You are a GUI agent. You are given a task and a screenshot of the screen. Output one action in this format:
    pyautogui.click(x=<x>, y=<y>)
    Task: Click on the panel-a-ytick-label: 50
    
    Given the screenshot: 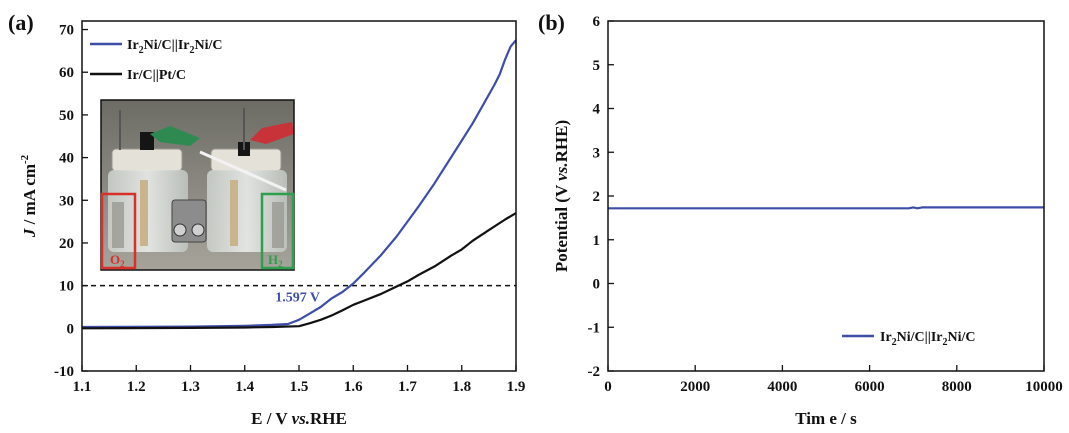 What is the action you would take?
    pyautogui.click(x=66, y=116)
    